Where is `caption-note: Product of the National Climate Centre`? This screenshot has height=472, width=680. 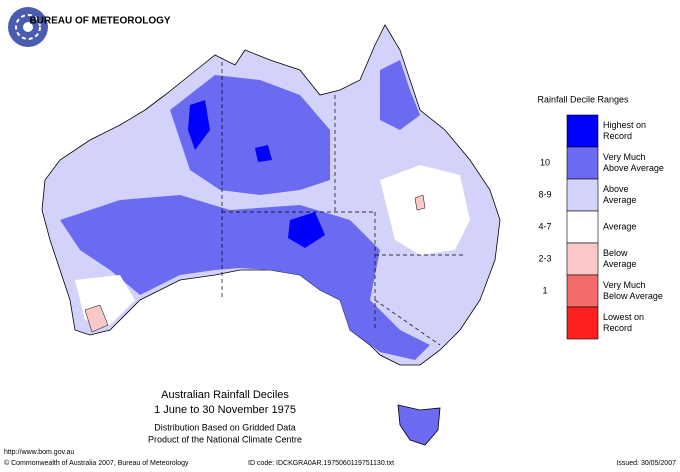
caption-note: Product of the National Climate Centre is located at coordinates (225, 439).